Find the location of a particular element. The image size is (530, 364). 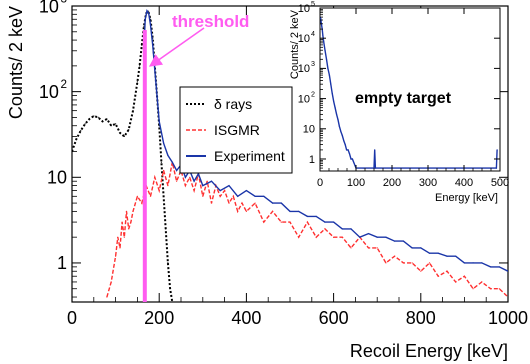

main-x-tick-label: 0 is located at coordinates (72, 318).